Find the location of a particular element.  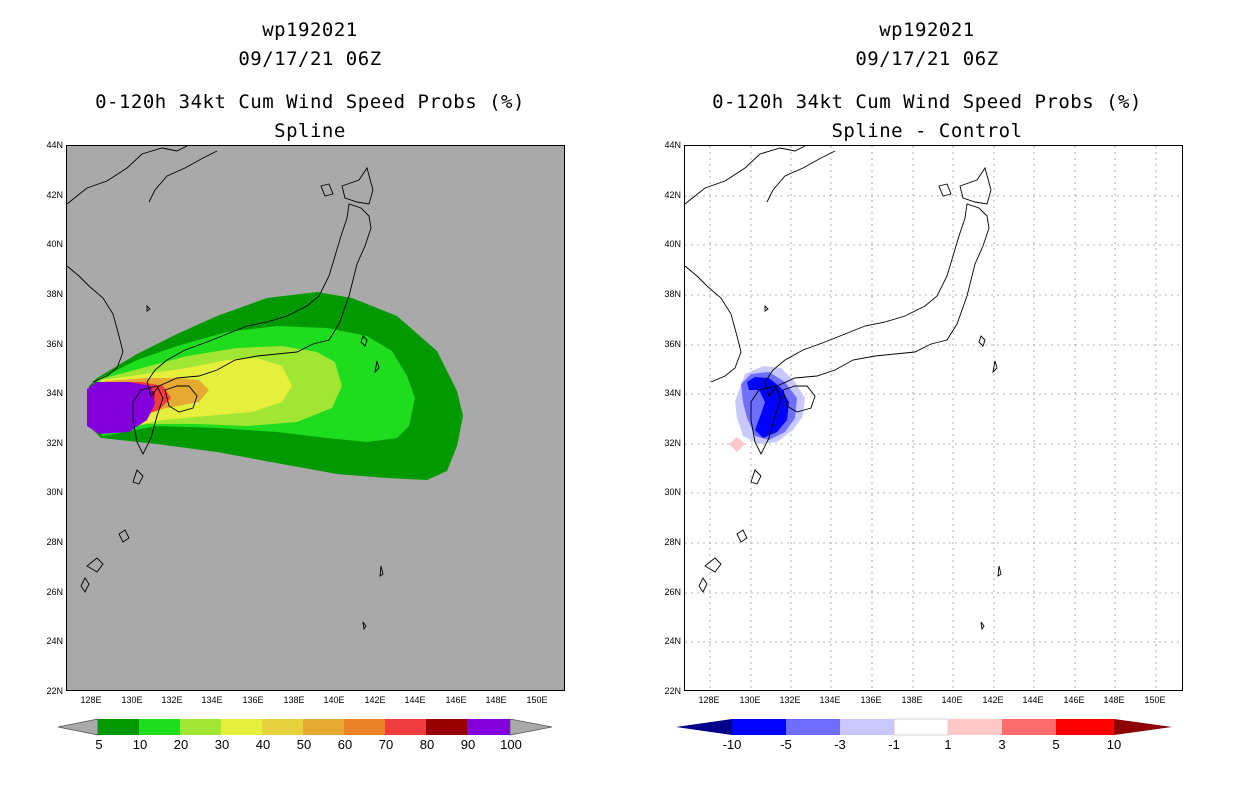

right-title-product: 0-120h 34kt Cum Wind Speed Probs (%) is located at coordinates (927, 102).